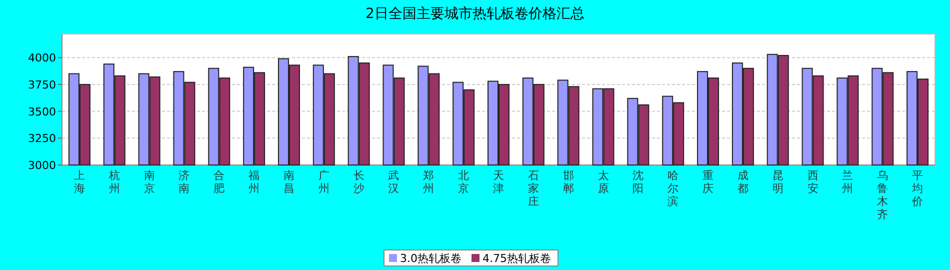 This screenshot has height=270, width=950. I want to click on x-tick-label: 杭州, so click(114, 182).